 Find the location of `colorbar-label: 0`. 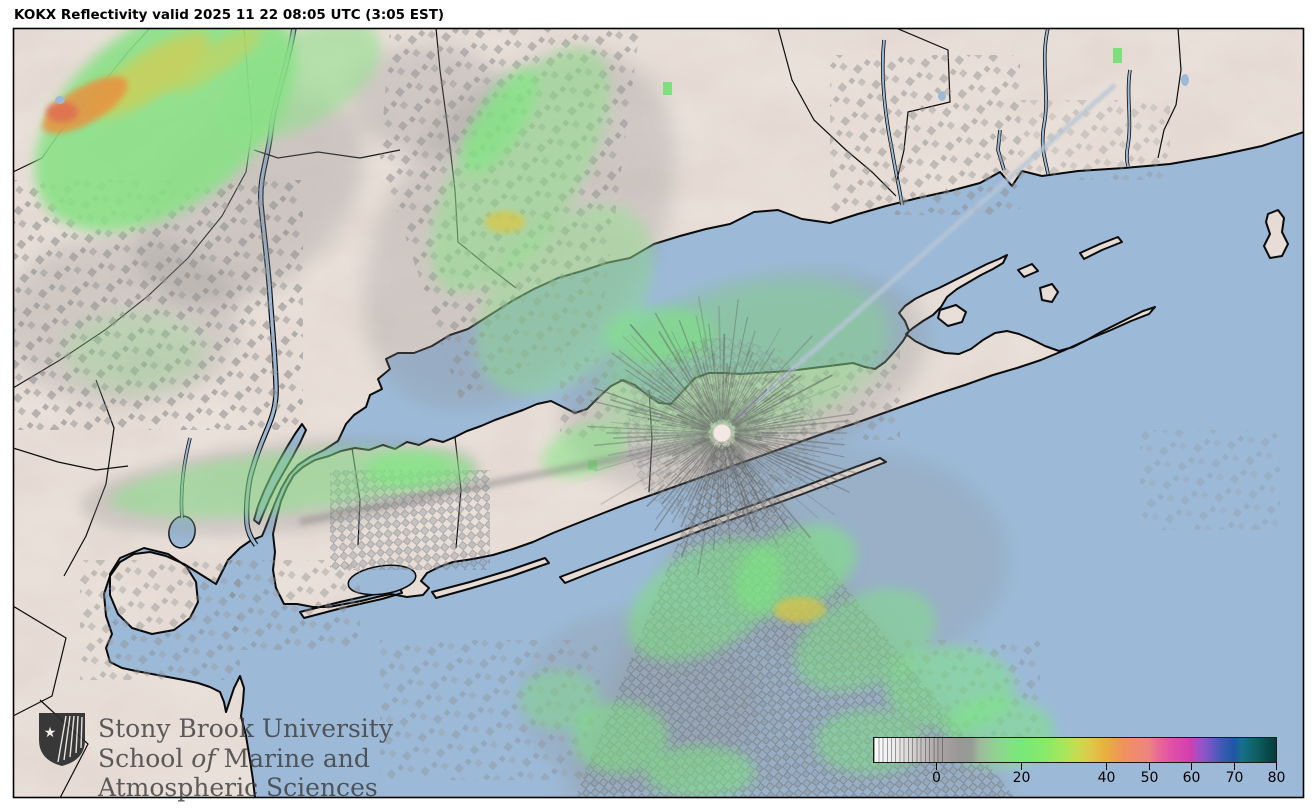

colorbar-label: 0 is located at coordinates (936, 778).